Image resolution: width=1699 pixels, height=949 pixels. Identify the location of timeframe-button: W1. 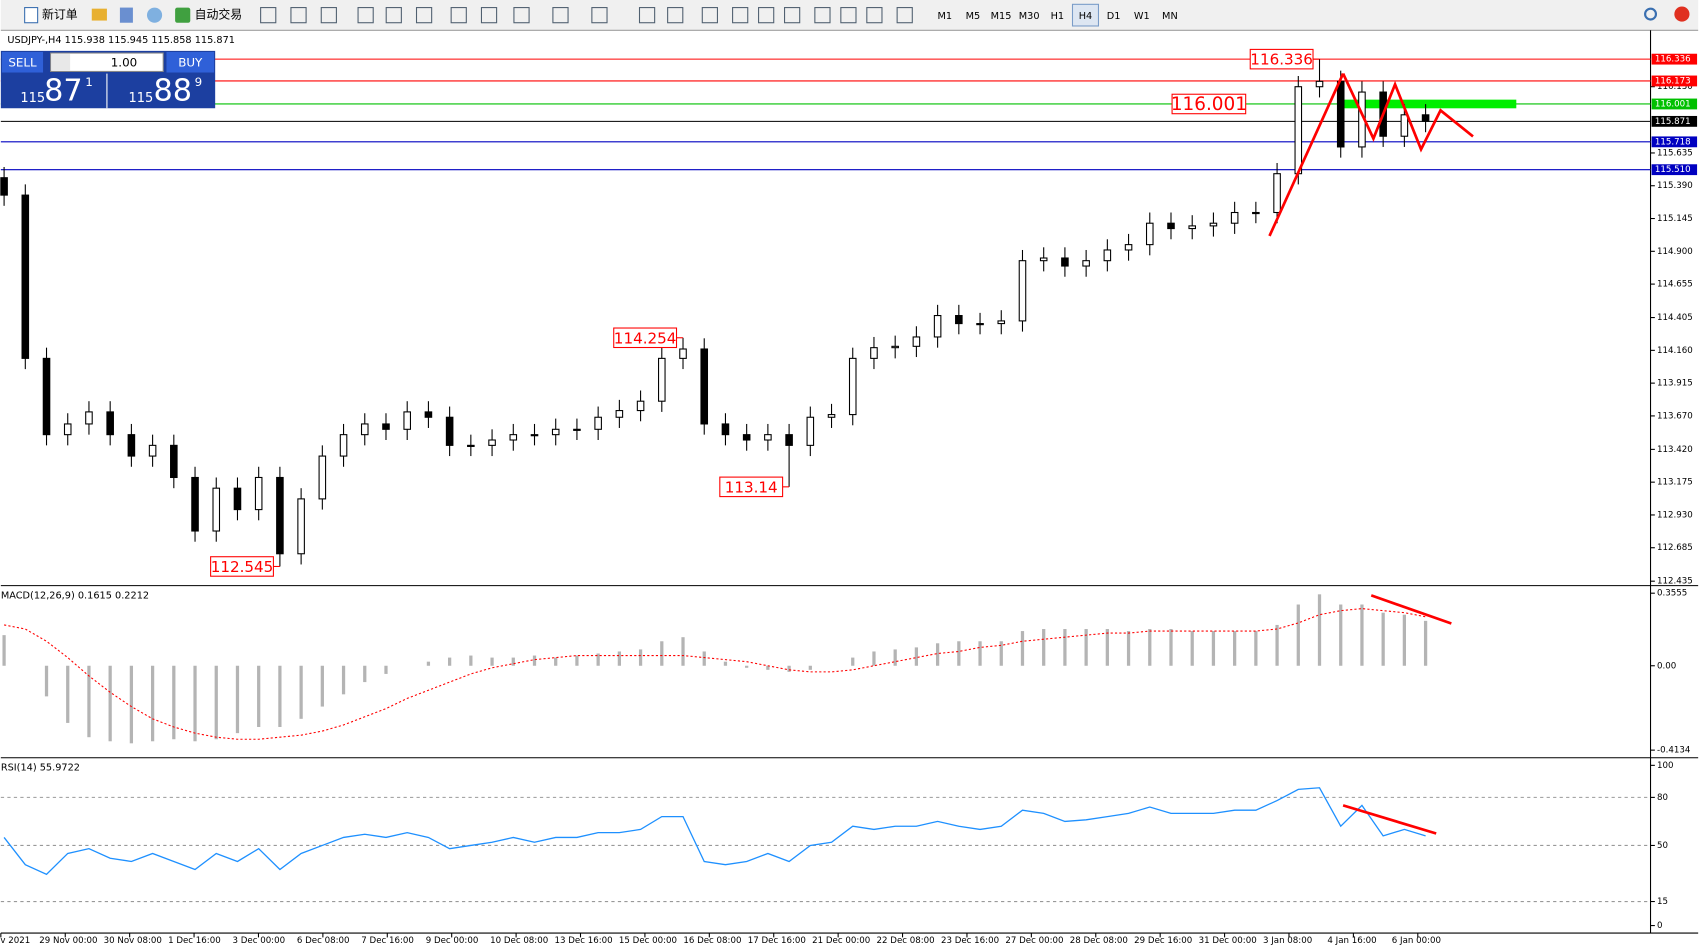
(1142, 16).